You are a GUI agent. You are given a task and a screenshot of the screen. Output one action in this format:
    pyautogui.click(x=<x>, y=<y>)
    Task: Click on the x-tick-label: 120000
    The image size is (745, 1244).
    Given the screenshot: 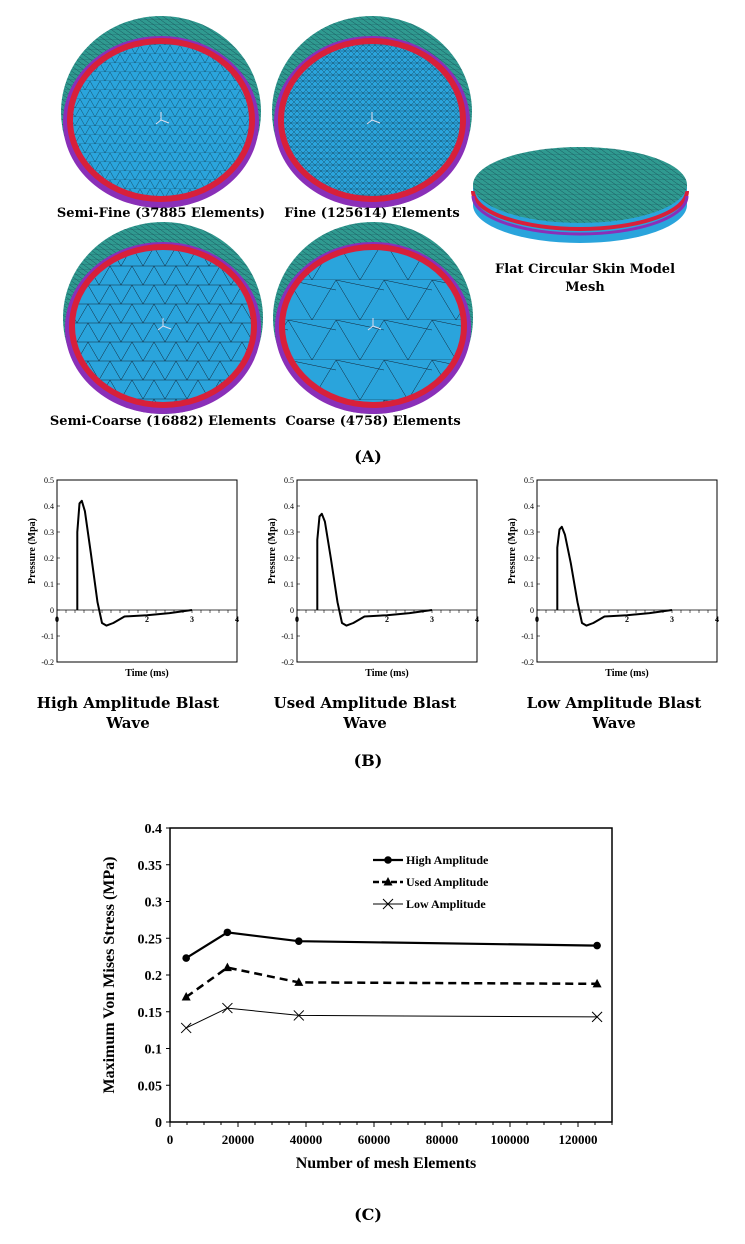 What is the action you would take?
    pyautogui.click(x=578, y=1139)
    